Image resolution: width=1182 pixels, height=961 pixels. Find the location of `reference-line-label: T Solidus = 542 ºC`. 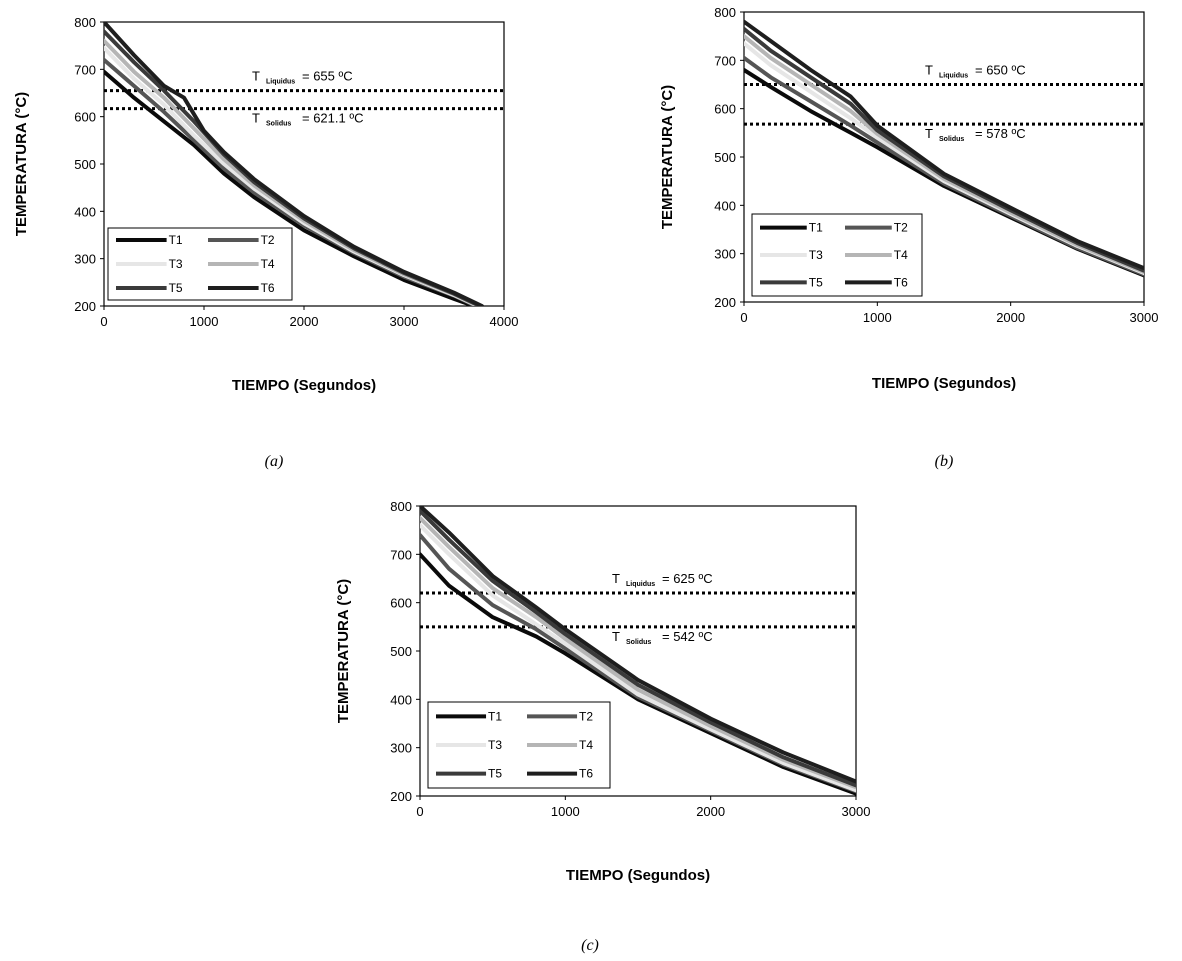

reference-line-label: T Solidus = 542 ºC is located at coordinates (662, 637).